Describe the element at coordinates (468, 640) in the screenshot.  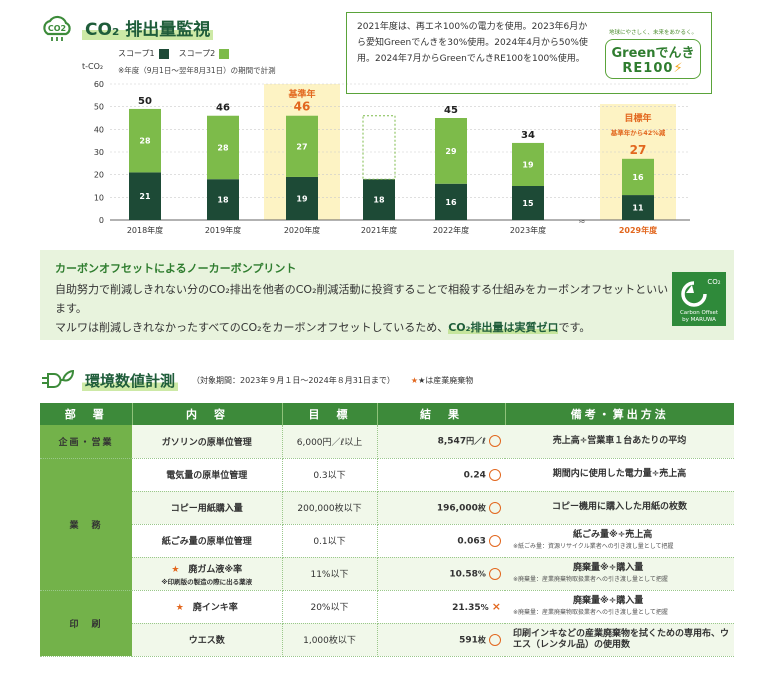
I see `row-result-value: 591` at that location.